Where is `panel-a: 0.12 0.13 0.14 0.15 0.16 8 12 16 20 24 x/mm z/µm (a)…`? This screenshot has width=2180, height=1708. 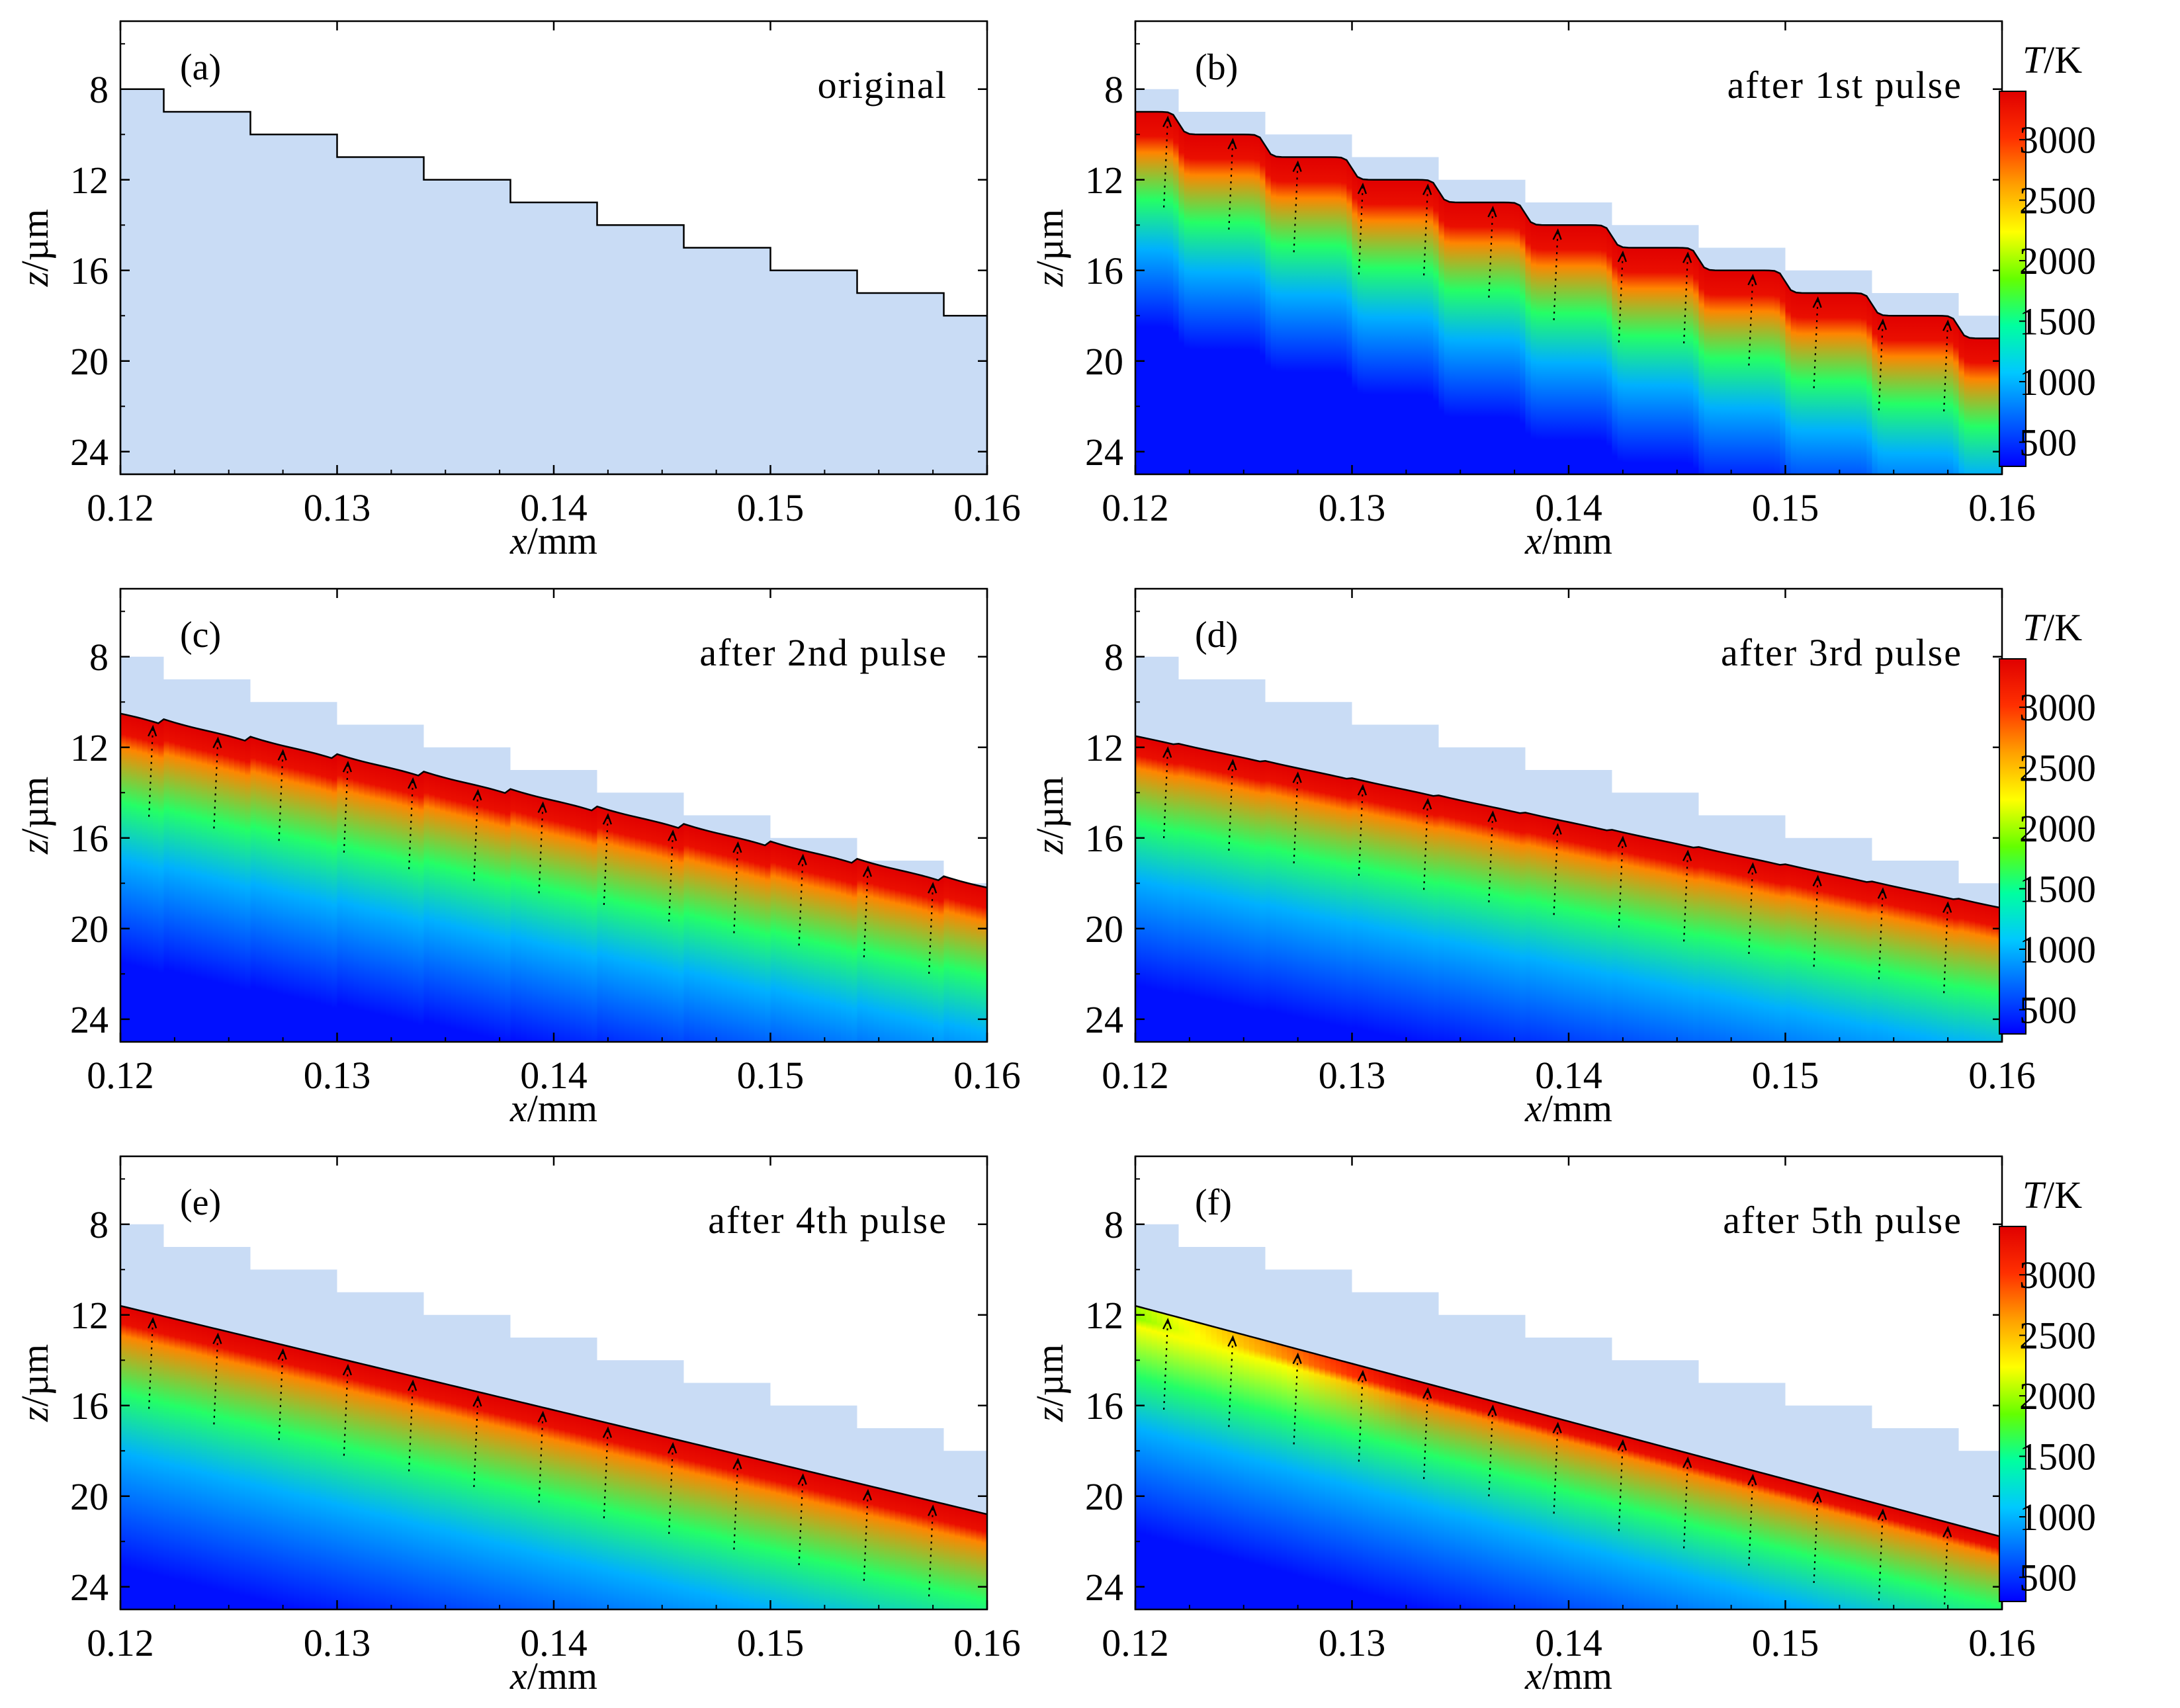 panel-a: 0.12 0.13 0.14 0.15 0.16 8 12 16 20 24 x/mm z/µm (a)… is located at coordinates (517, 291).